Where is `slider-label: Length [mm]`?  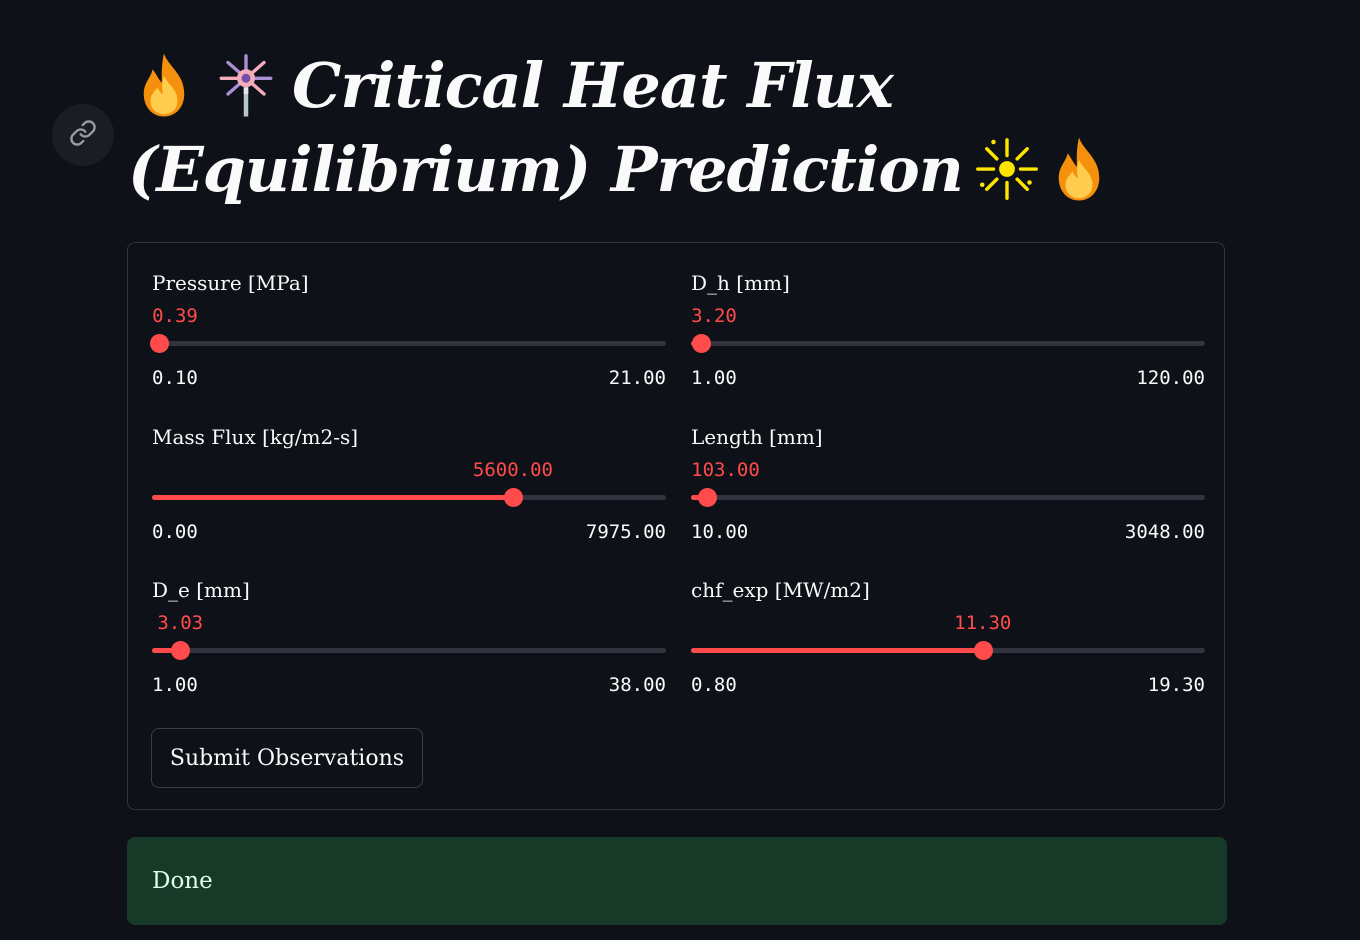 slider-label: Length [mm] is located at coordinates (757, 437).